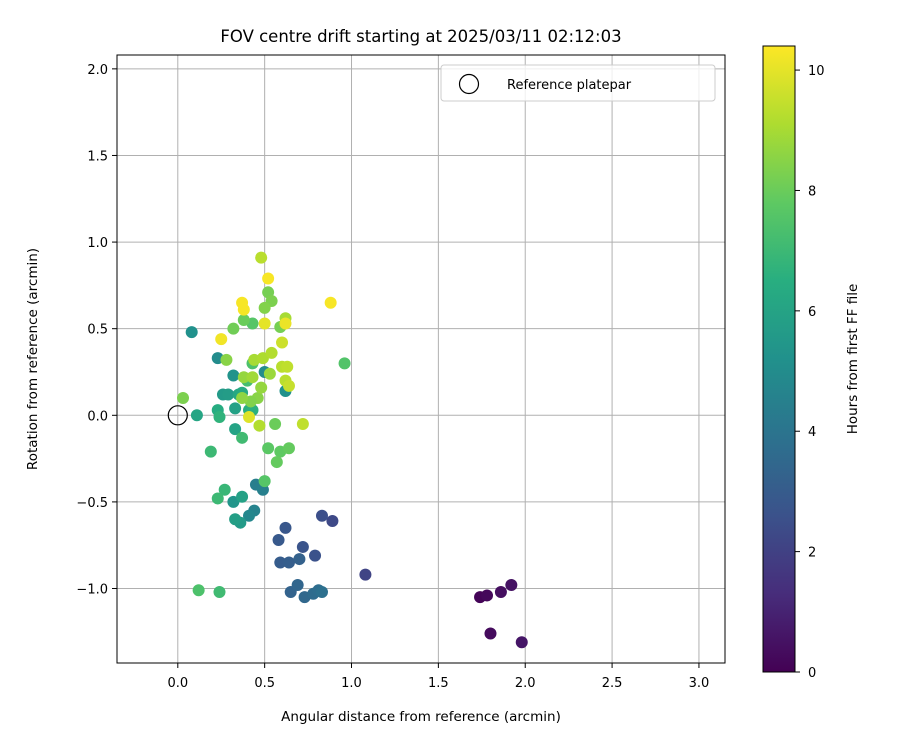 The width and height of the screenshot is (900, 750). What do you see at coordinates (97, 156) in the screenshot?
I see `y-tick-label: 1.5` at bounding box center [97, 156].